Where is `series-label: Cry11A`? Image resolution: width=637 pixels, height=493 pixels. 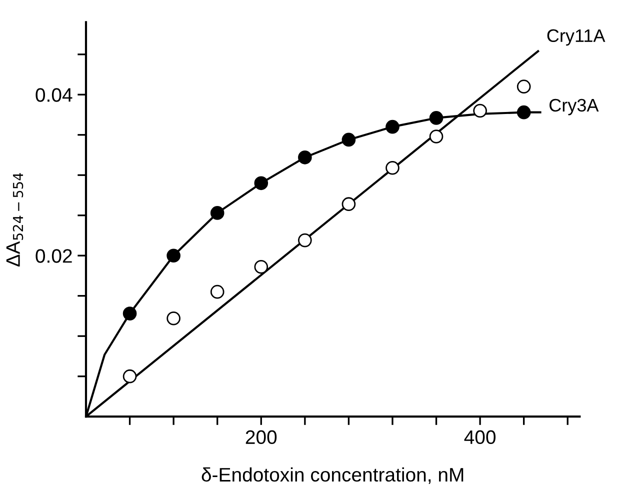 series-label: Cry11A is located at coordinates (576, 37).